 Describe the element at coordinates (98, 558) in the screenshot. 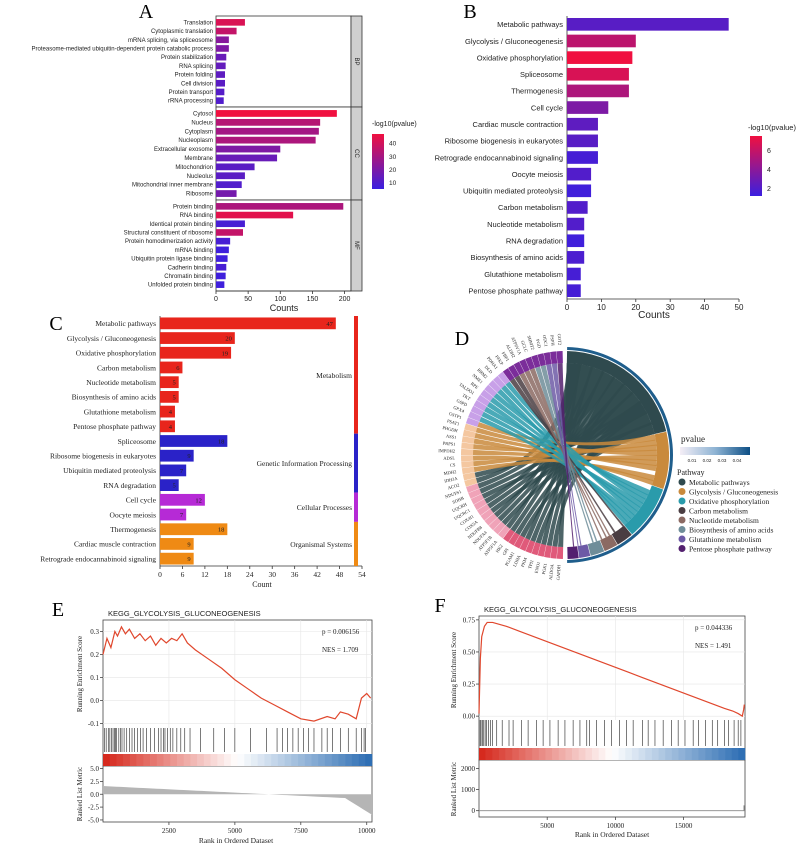

I see `panel-c-category-label: Retrograde endocannabinoid signaling` at that location.